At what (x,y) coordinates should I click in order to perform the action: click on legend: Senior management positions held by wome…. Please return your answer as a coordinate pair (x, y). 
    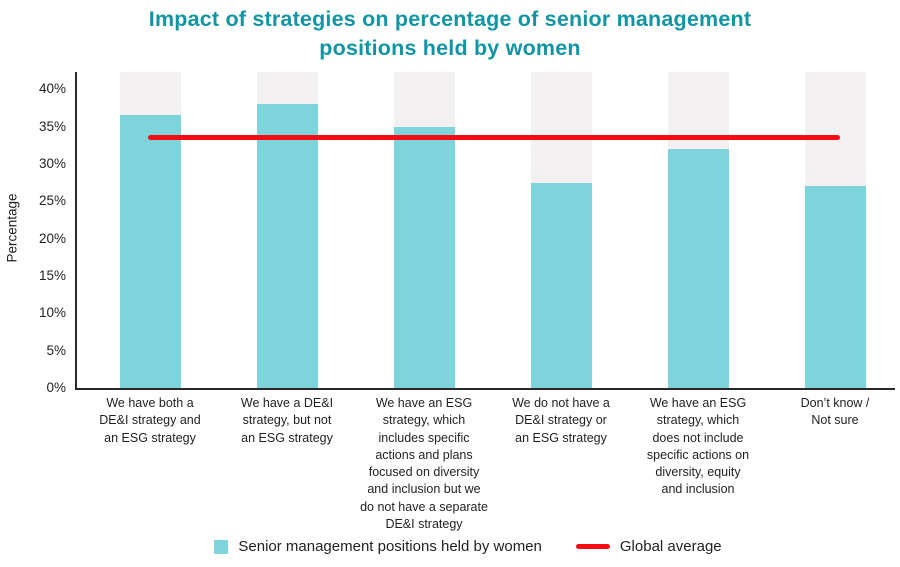
    Looking at the image, I should click on (459, 546).